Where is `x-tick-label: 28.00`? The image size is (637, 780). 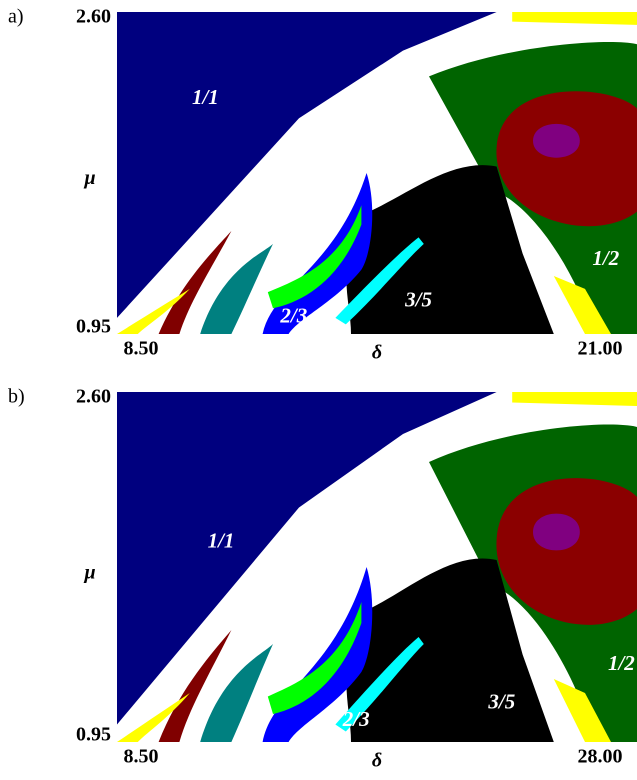 x-tick-label: 28.00 is located at coordinates (600, 757).